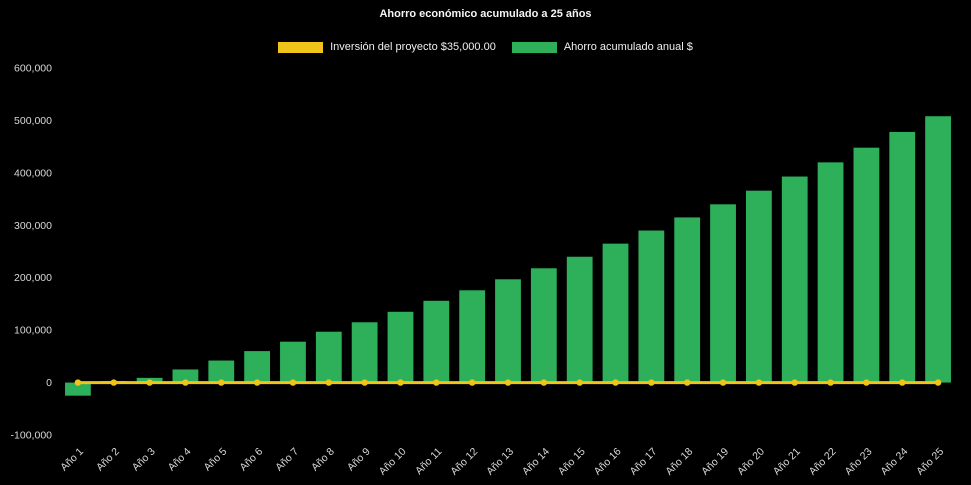 The image size is (971, 485). What do you see at coordinates (33, 226) in the screenshot?
I see `y-tick-label: 300,000` at bounding box center [33, 226].